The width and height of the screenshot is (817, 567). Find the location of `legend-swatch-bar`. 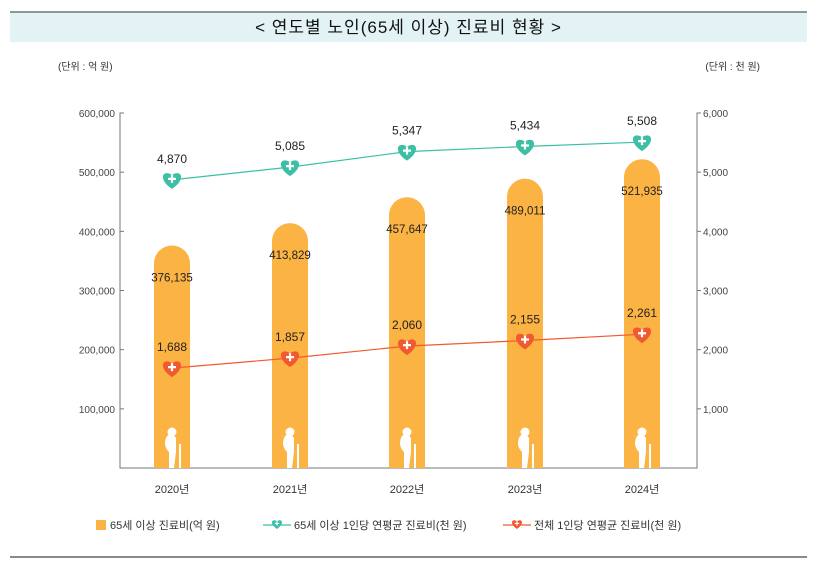

legend-swatch-bar is located at coordinates (101, 525).